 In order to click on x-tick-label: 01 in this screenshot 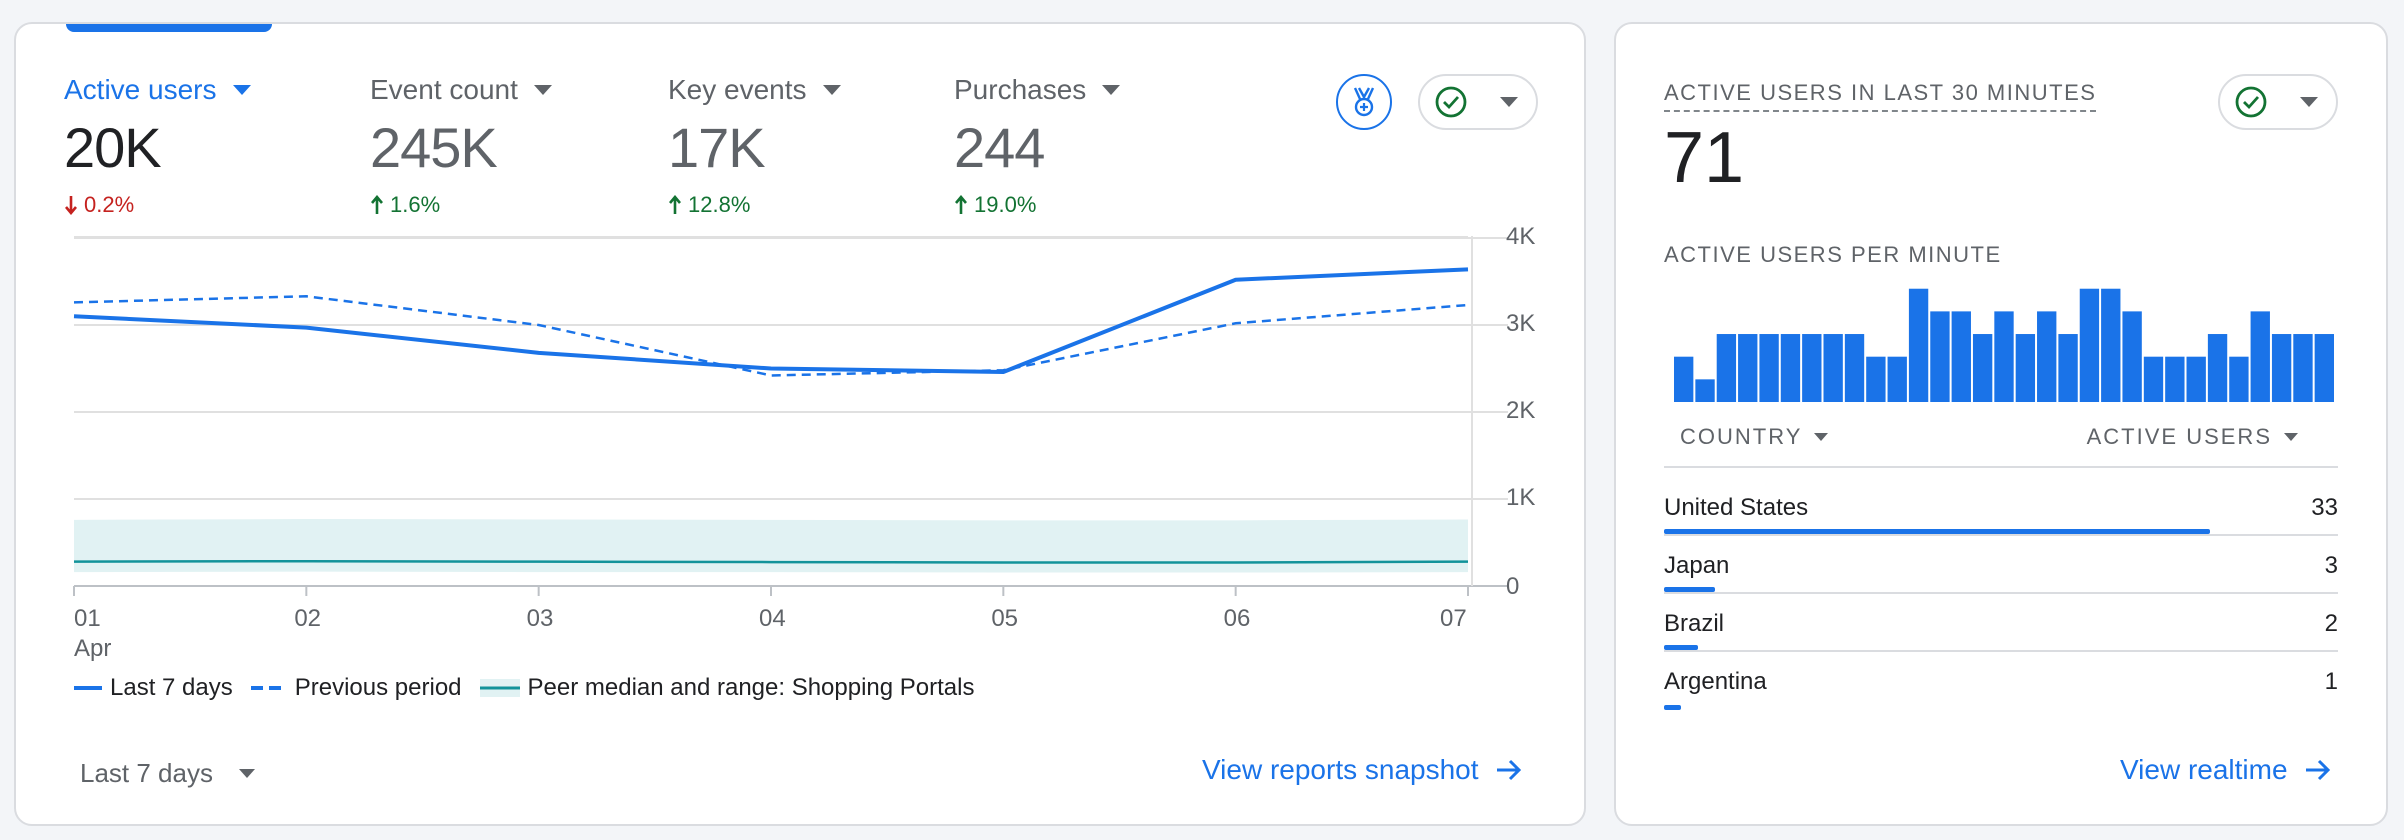, I will do `click(87, 618)`.